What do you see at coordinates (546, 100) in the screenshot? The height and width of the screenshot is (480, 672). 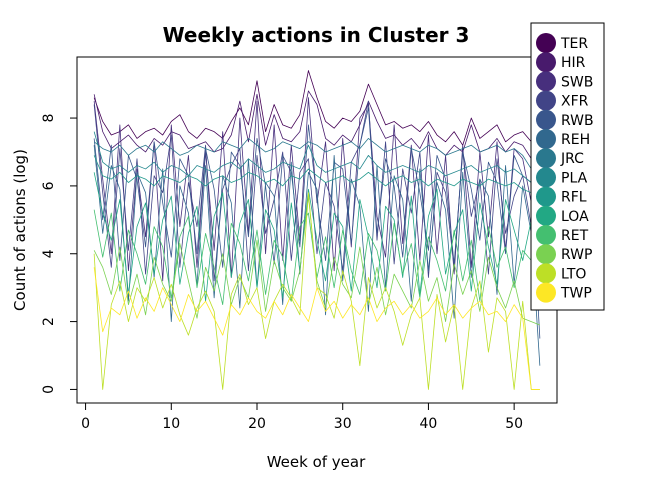 I see `legend-swatch-xfr` at bounding box center [546, 100].